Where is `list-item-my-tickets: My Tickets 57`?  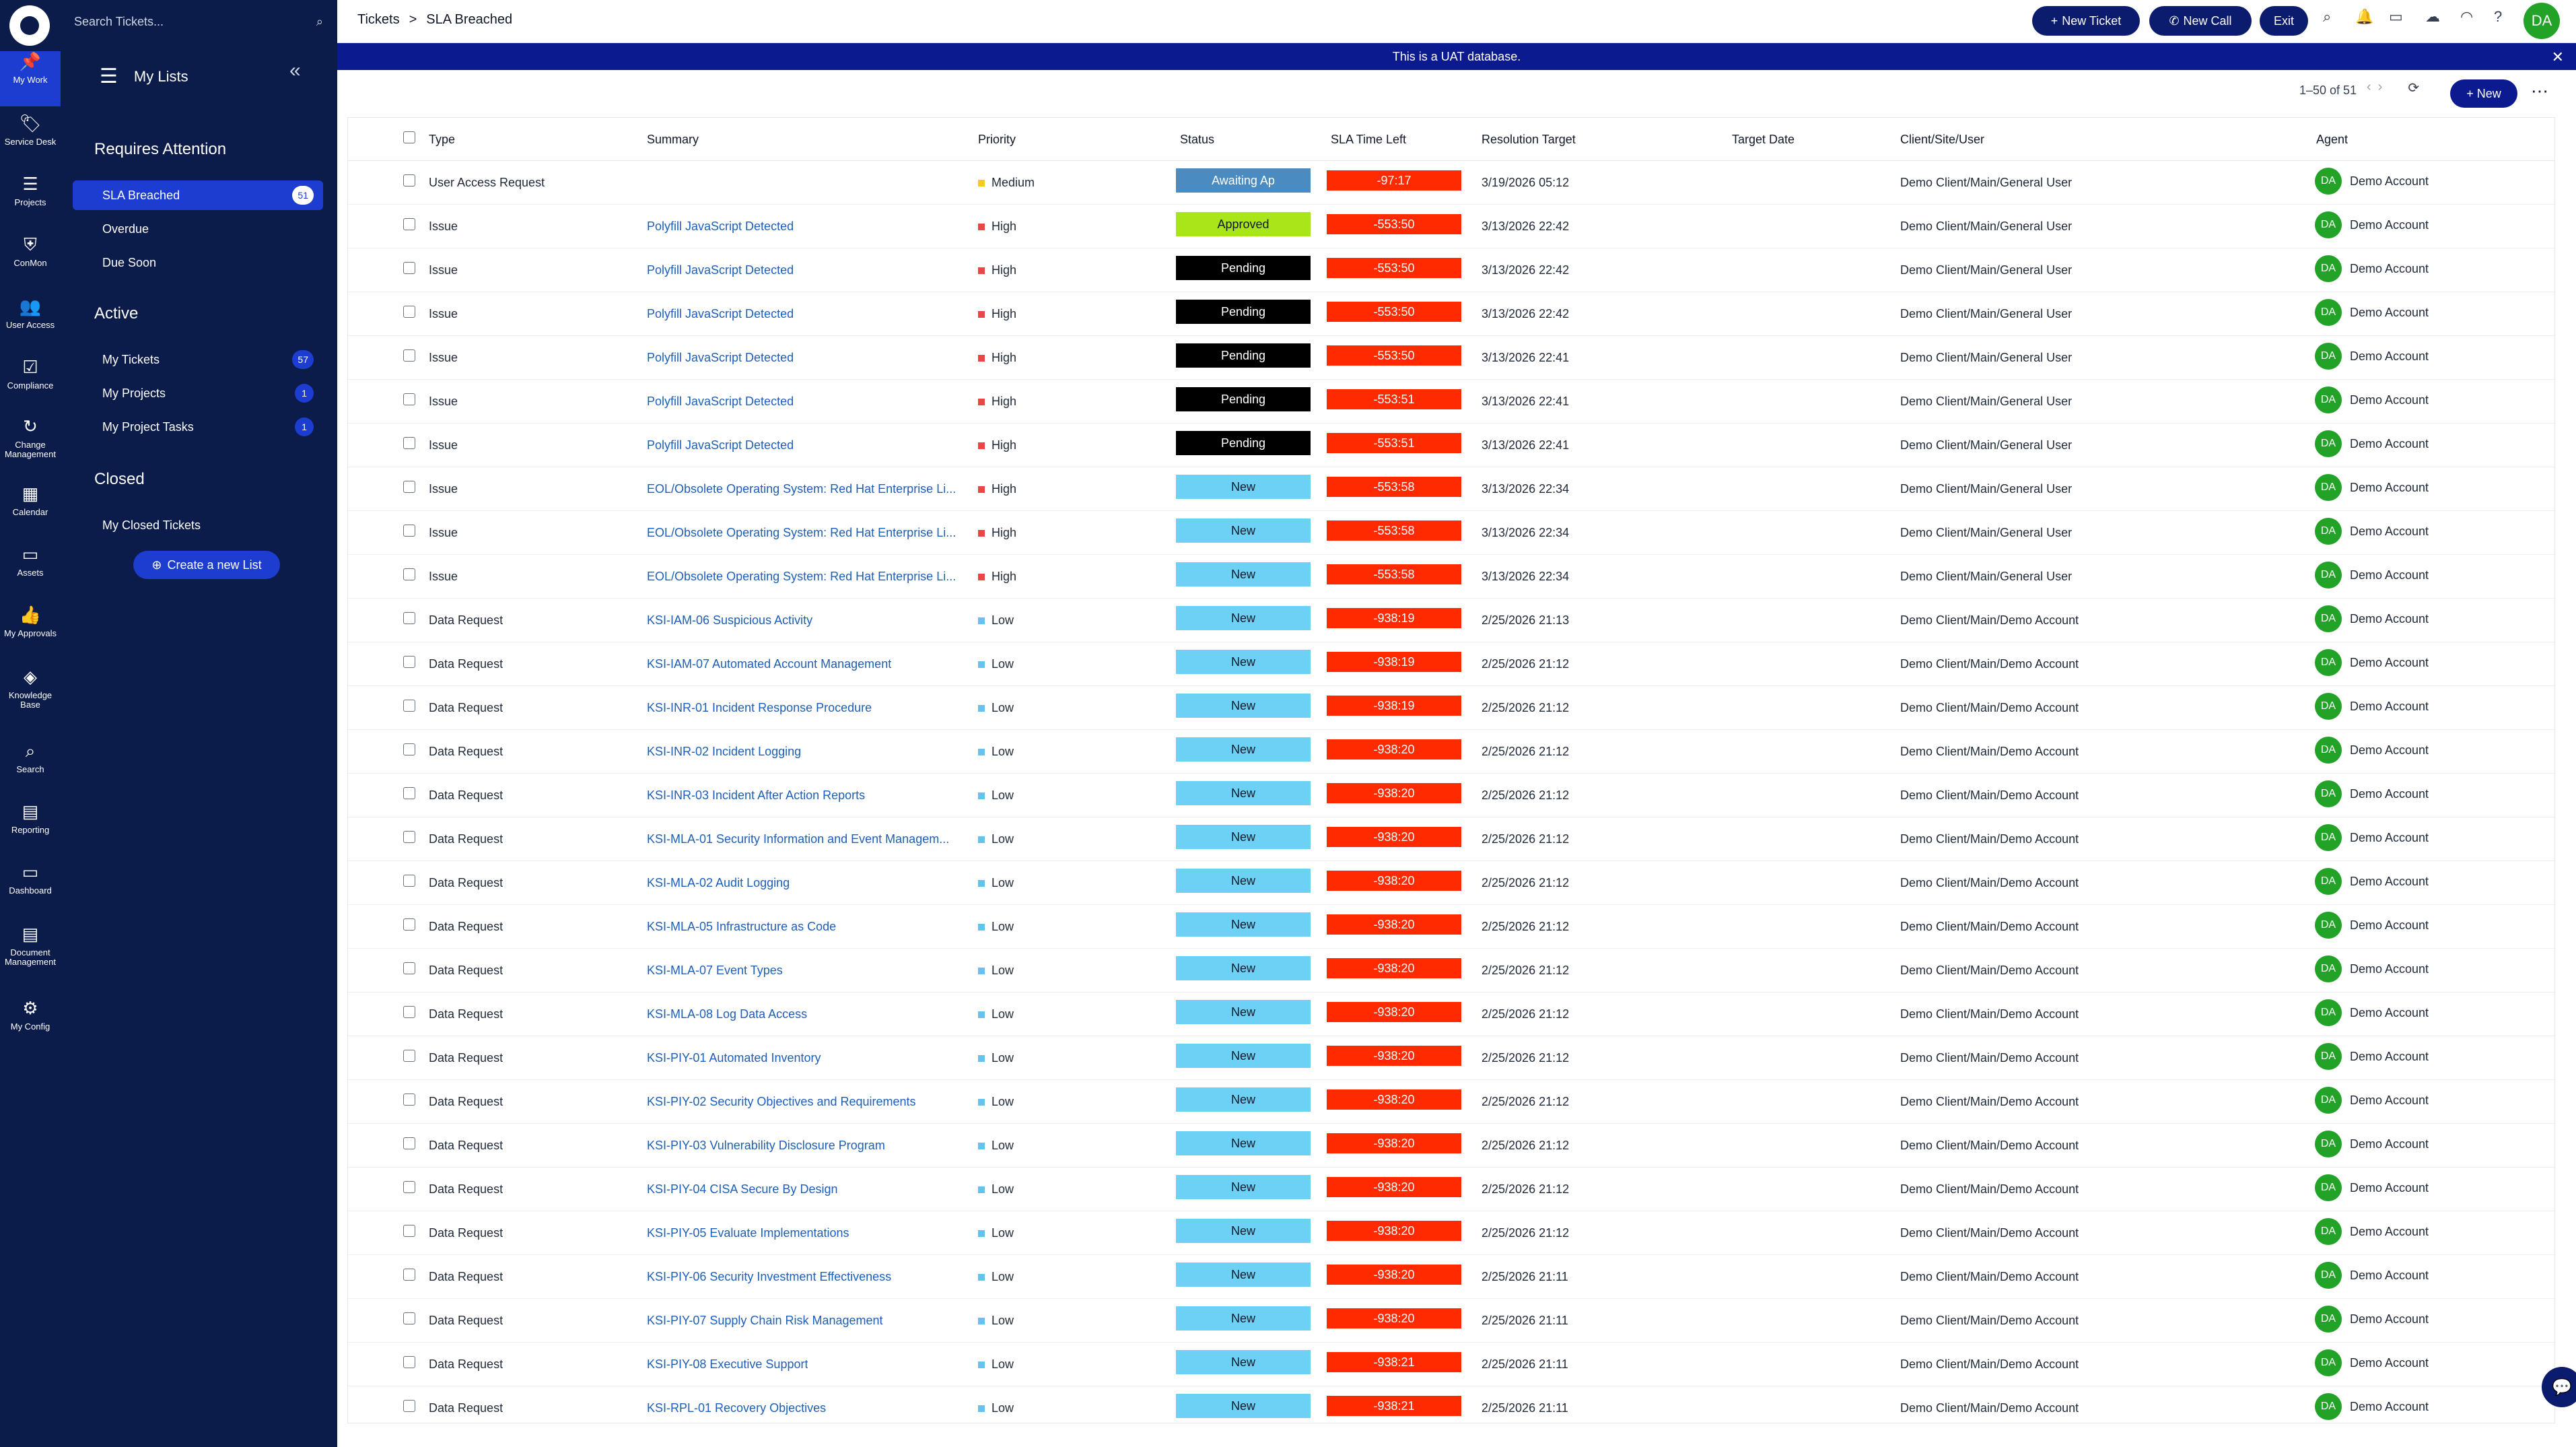
list-item-my-tickets: My Tickets 57 is located at coordinates (198, 359).